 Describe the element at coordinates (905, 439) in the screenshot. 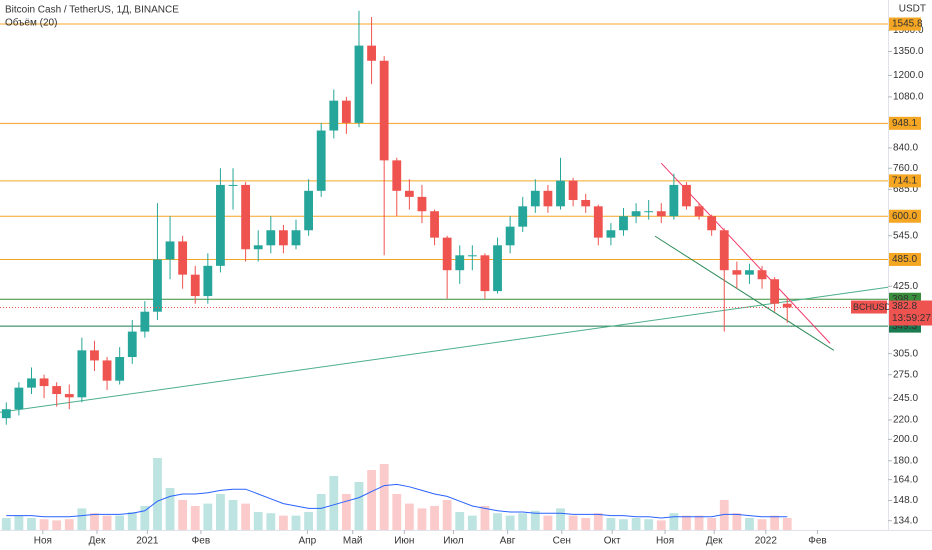

I see `y-tick-label: 200.0` at that location.